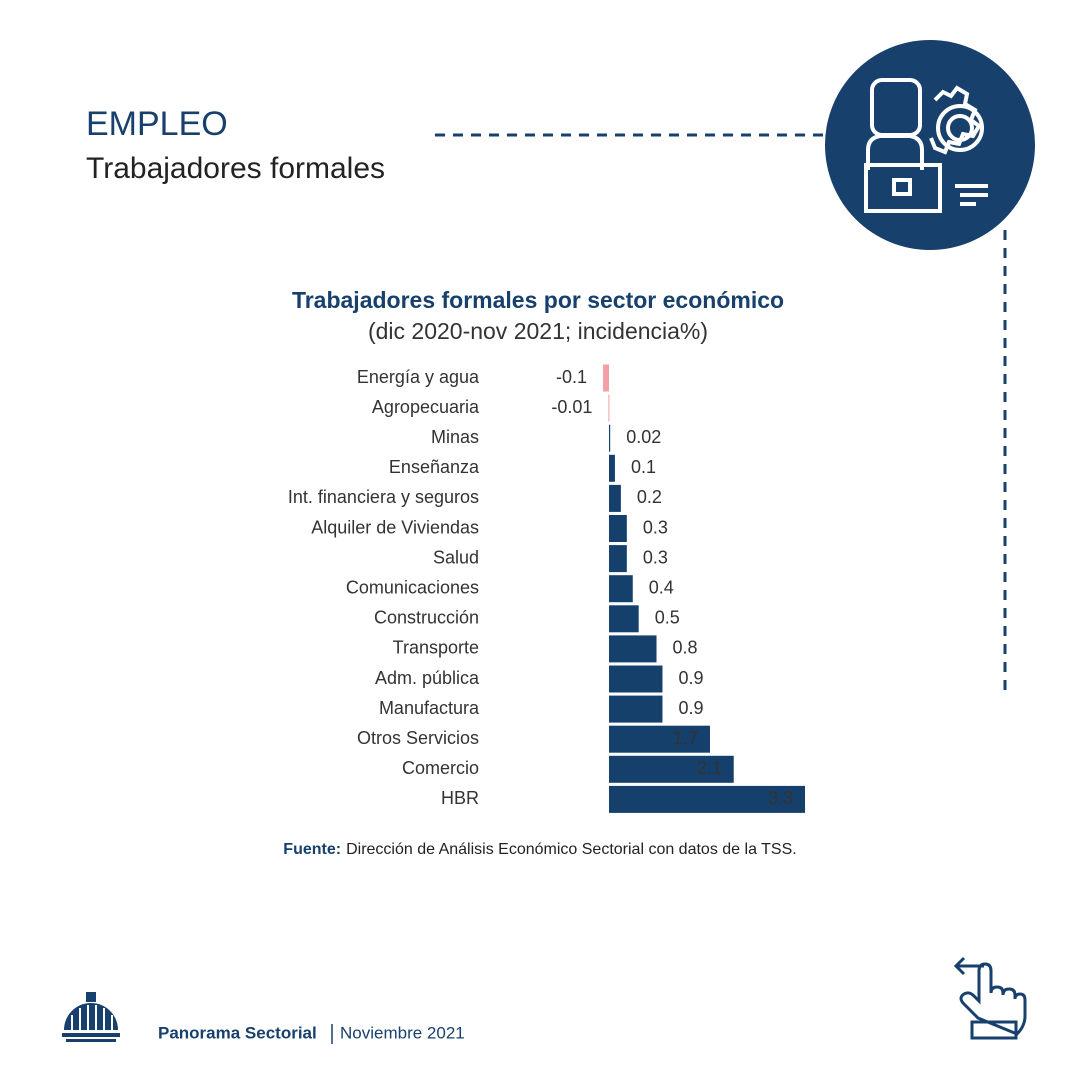 The image size is (1081, 1081). What do you see at coordinates (412, 587) in the screenshot?
I see `category-label: Comunicaciones` at bounding box center [412, 587].